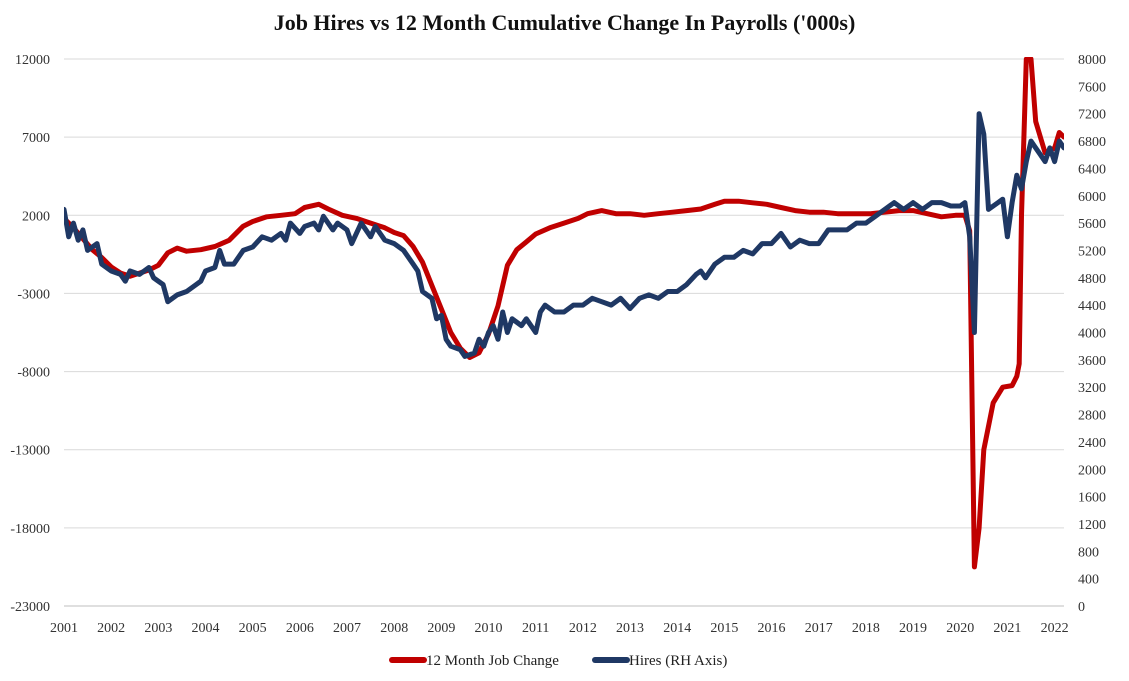  I want to click on right-tick-label: 5200, so click(1092, 251).